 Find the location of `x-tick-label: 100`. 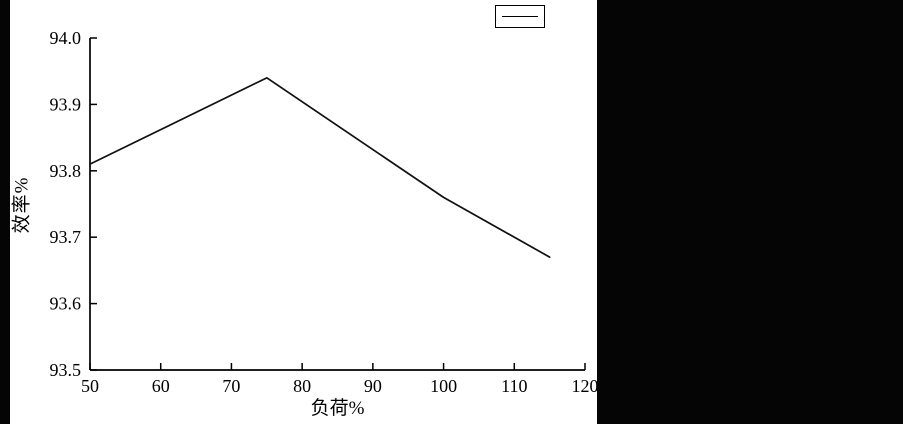

x-tick-label: 100 is located at coordinates (443, 386).